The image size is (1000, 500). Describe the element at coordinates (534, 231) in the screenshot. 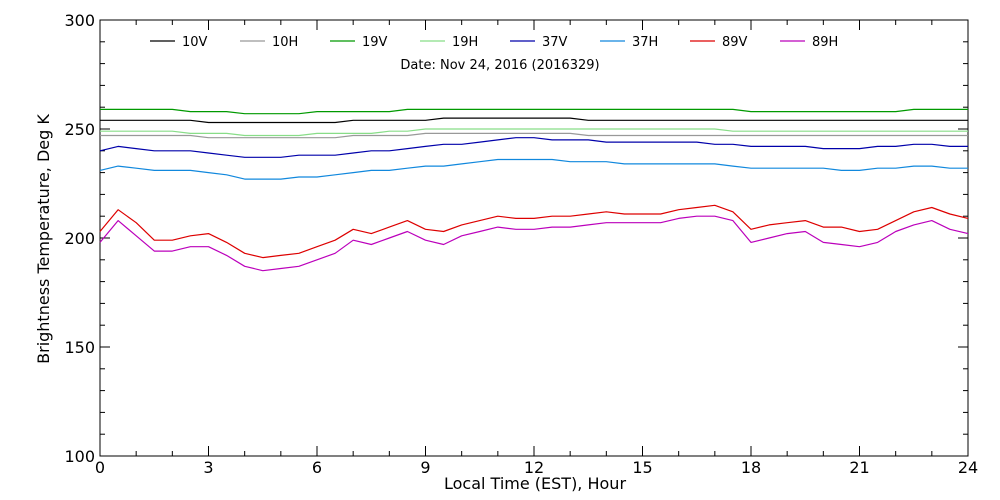

I see `series-line-89v` at that location.